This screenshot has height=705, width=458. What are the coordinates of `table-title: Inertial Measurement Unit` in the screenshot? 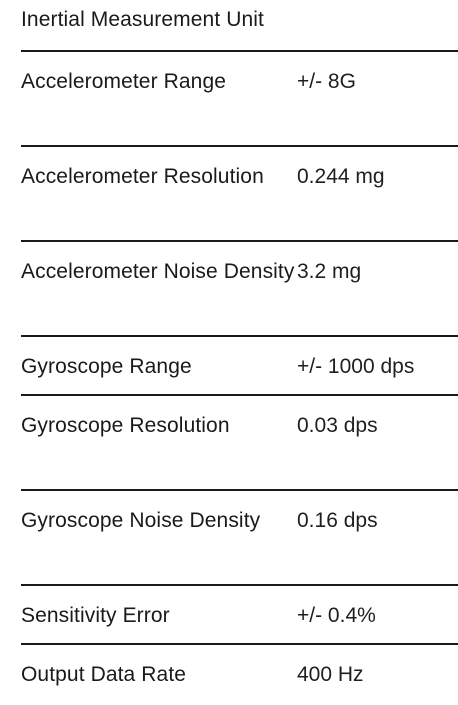 It's located at (239, 26).